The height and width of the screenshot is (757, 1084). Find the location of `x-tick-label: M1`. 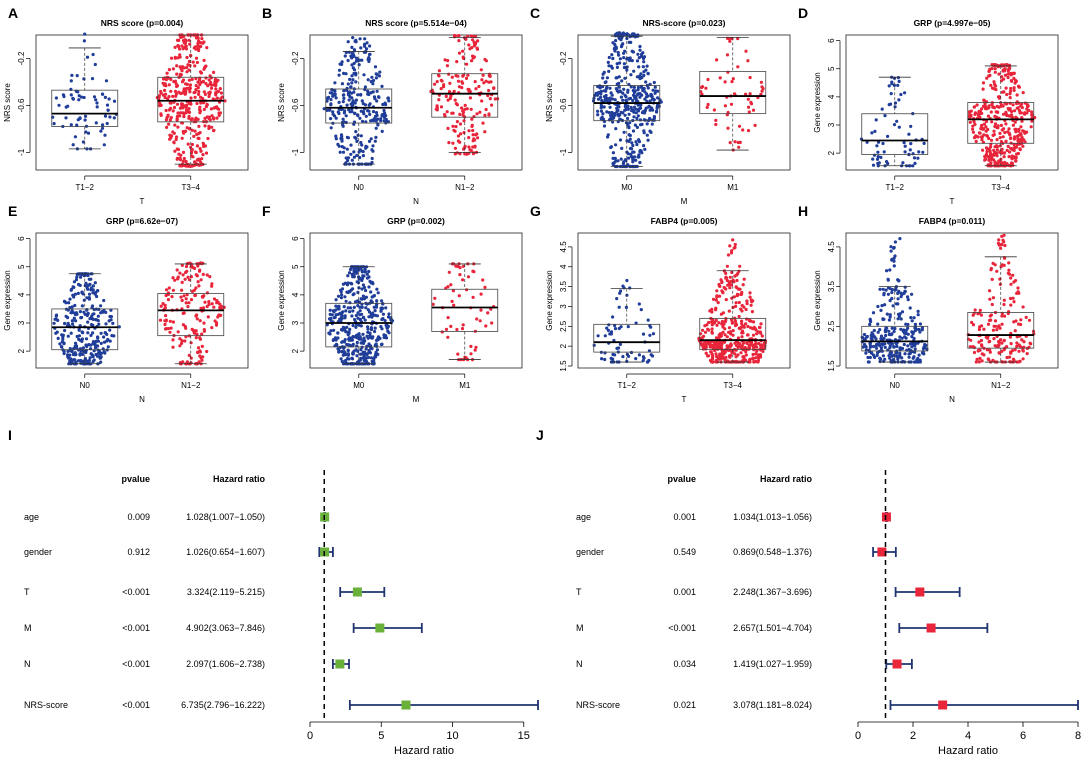

x-tick-label: M1 is located at coordinates (465, 385).